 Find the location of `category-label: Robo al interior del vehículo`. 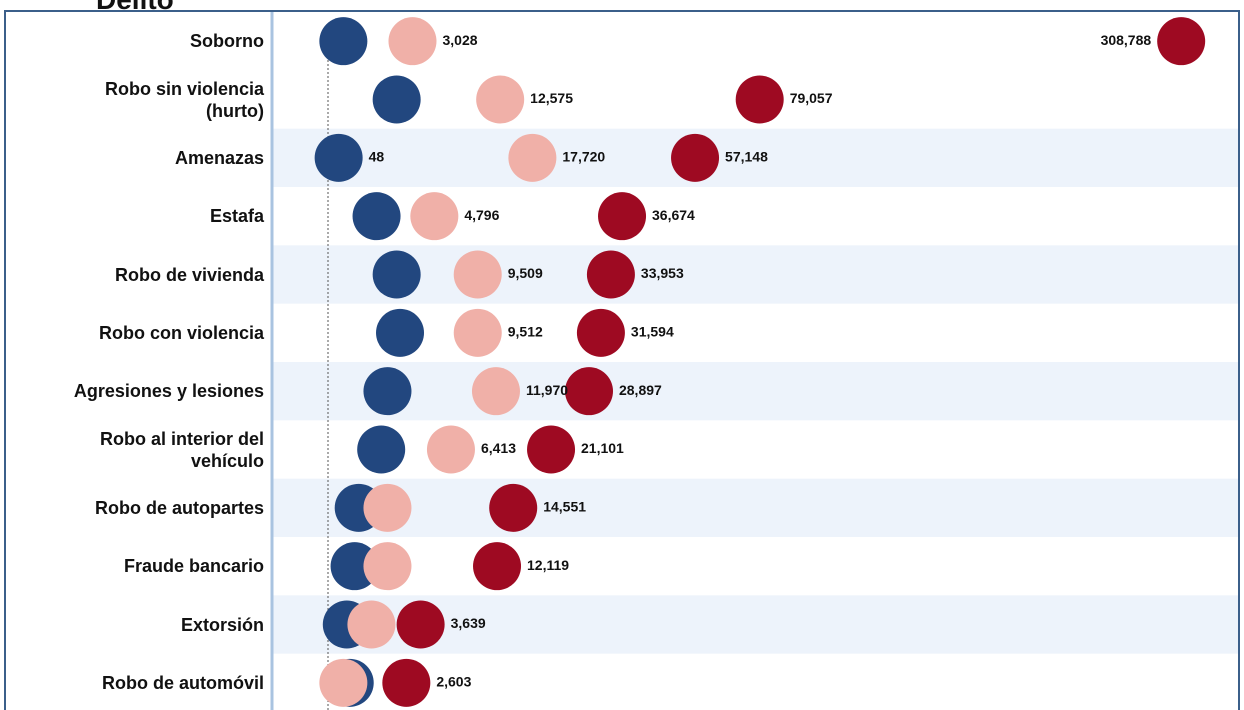

category-label: Robo al interior del vehículo is located at coordinates (181, 449).